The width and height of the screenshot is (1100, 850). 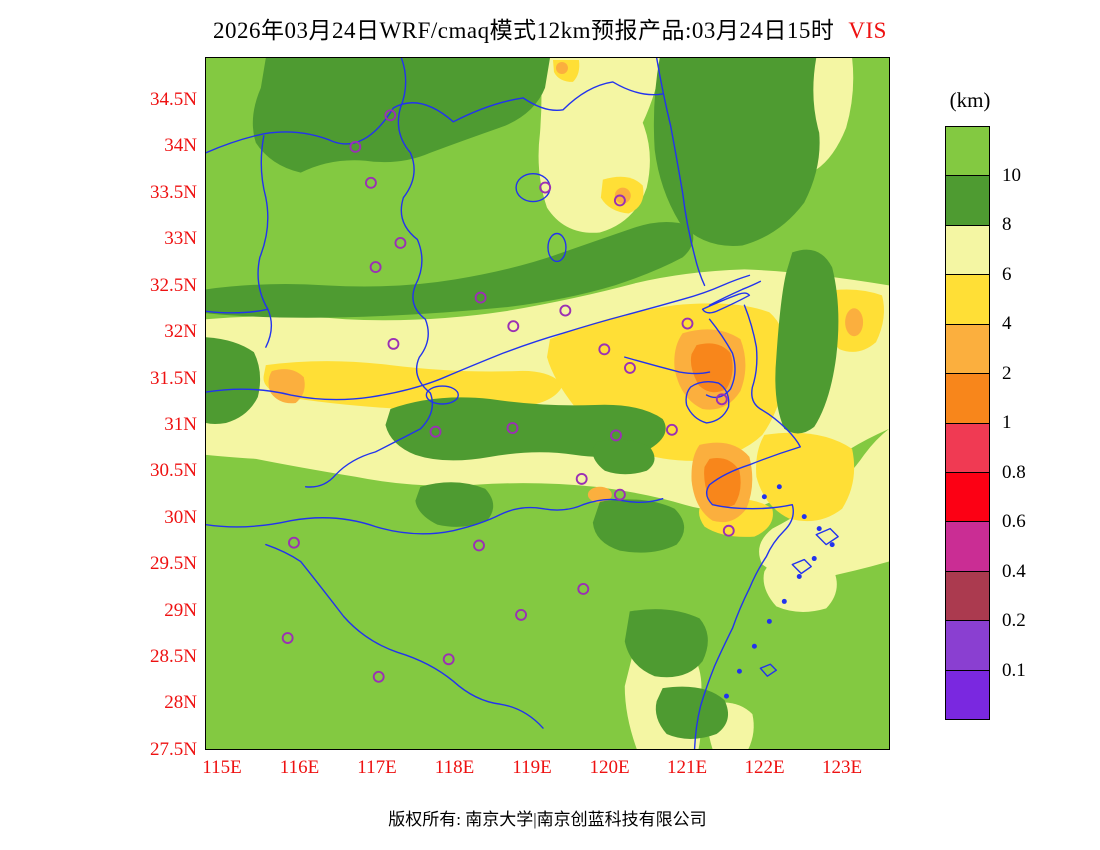 I want to click on copyright-footer: 版权所有: 南京大学|南京创蓝科技有限公司, so click(x=547, y=819).